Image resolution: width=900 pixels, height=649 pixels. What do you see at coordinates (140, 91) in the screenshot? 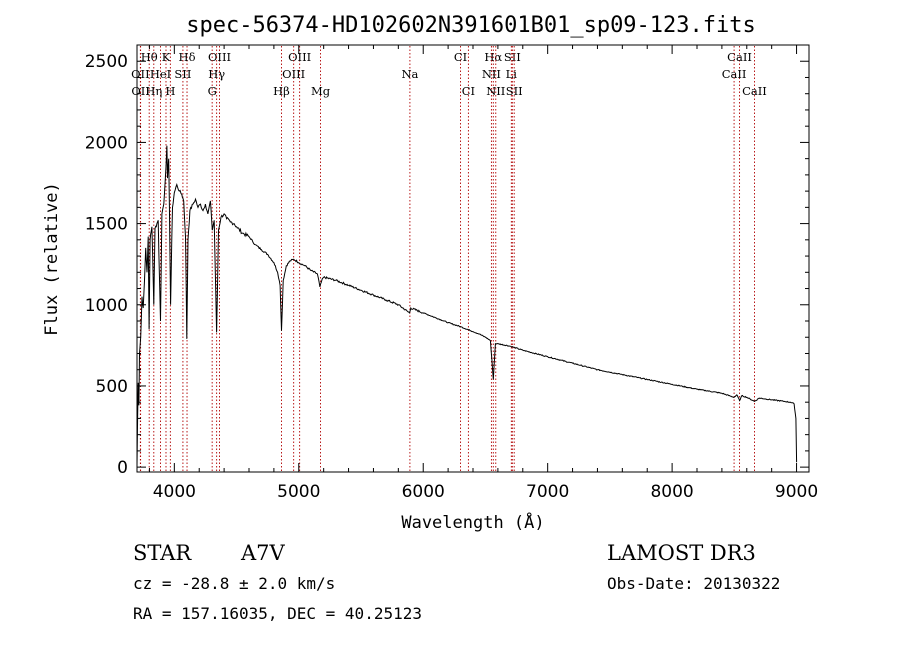
I see `spectral-line-label: OII` at bounding box center [140, 91].